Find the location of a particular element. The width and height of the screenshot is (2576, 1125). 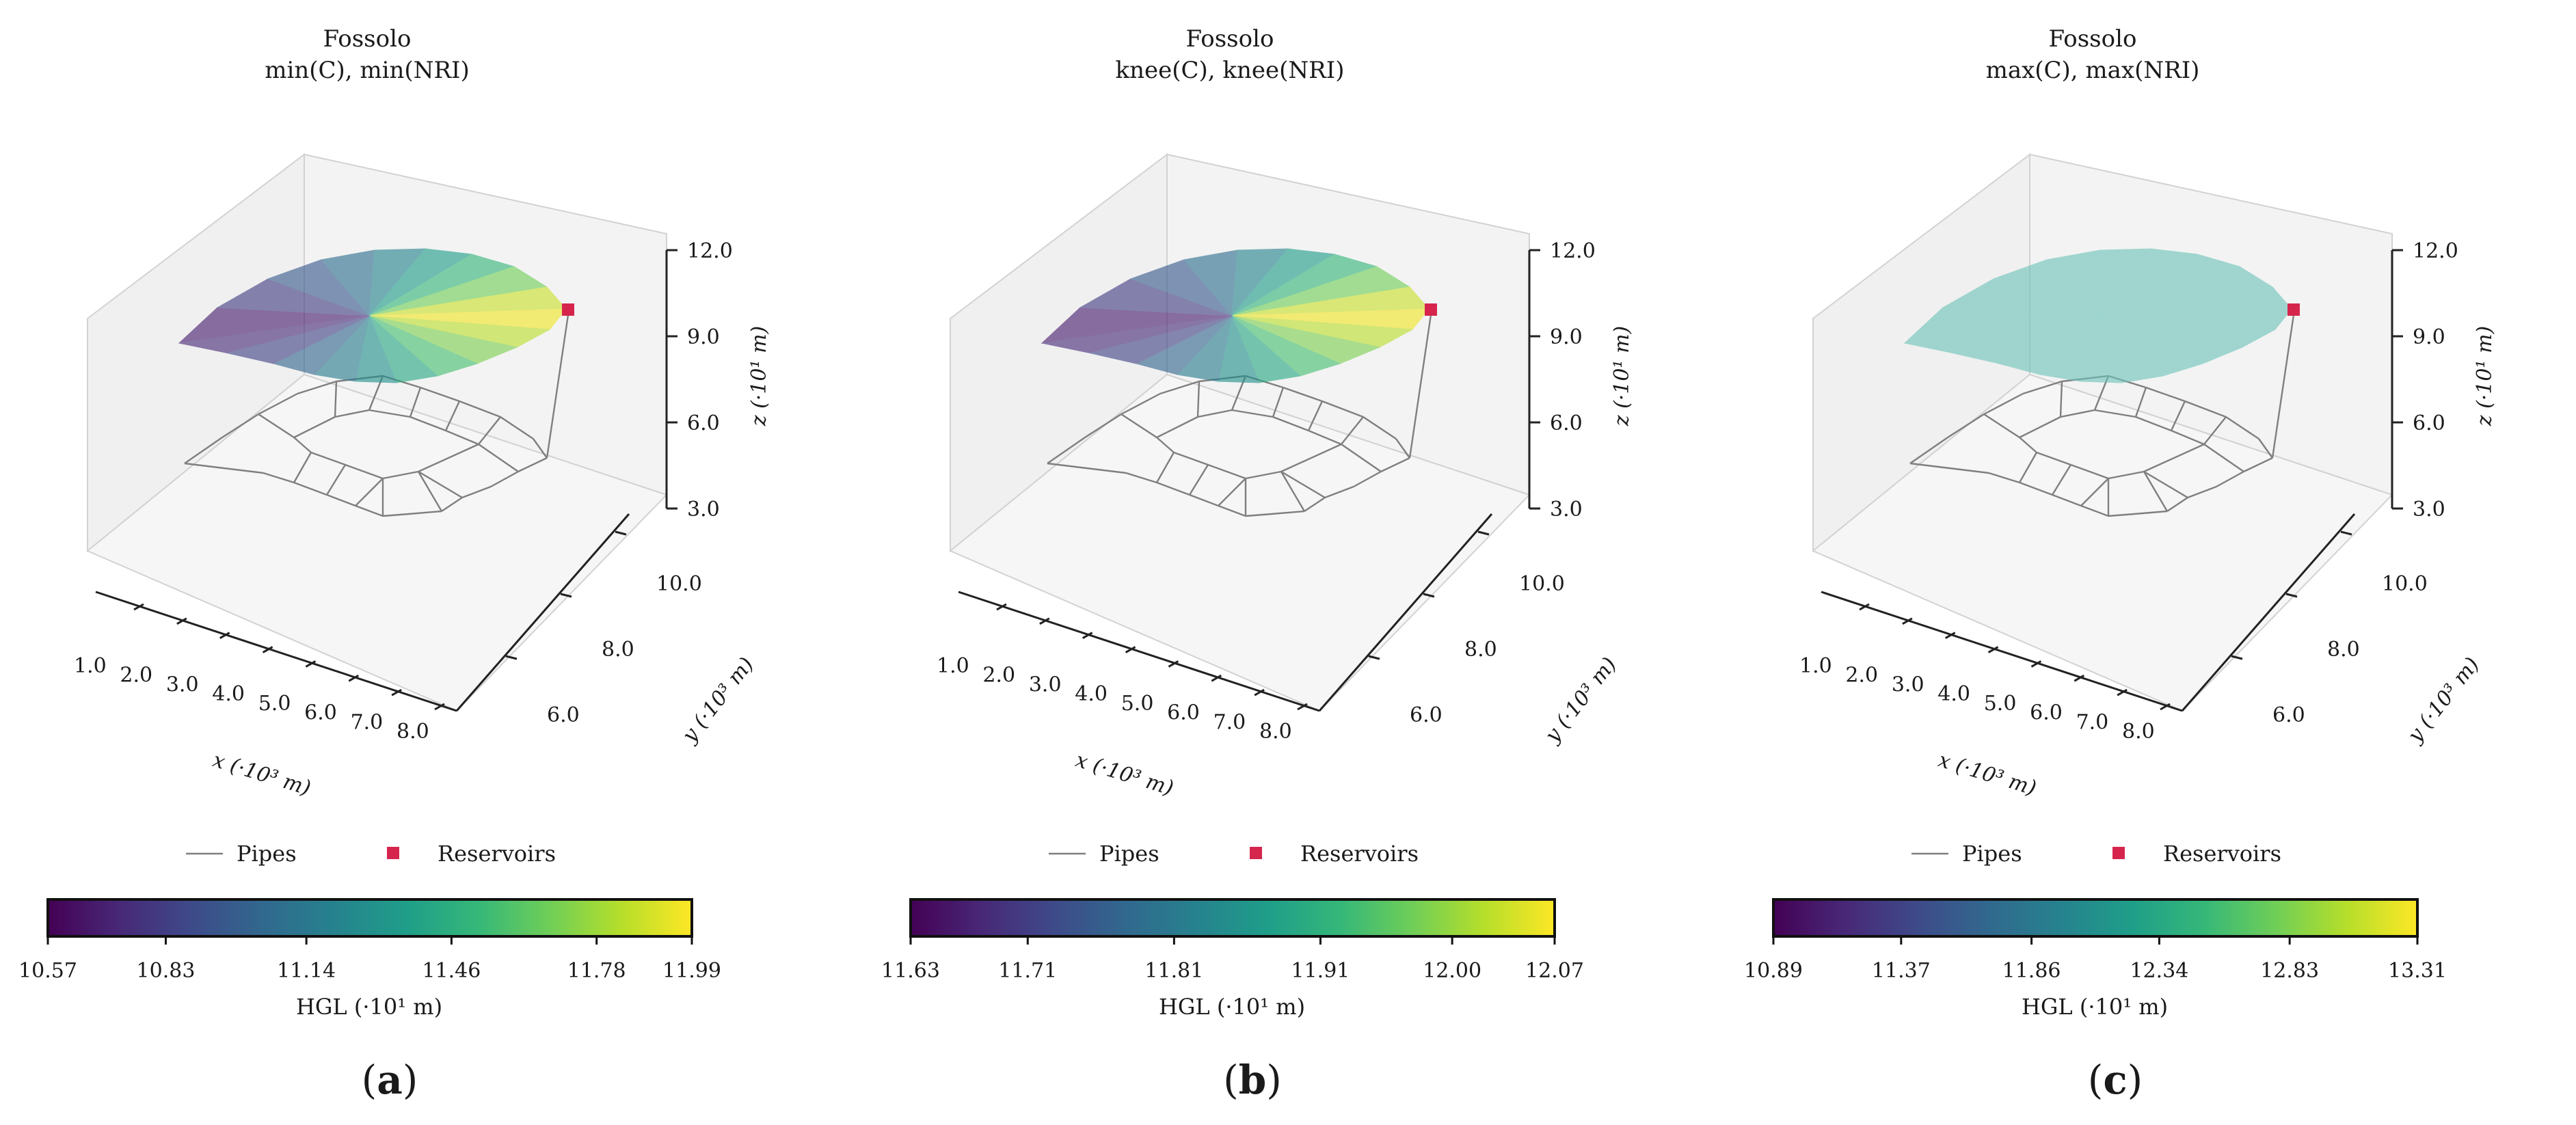

x-tick-label: 2.0 is located at coordinates (136, 676).